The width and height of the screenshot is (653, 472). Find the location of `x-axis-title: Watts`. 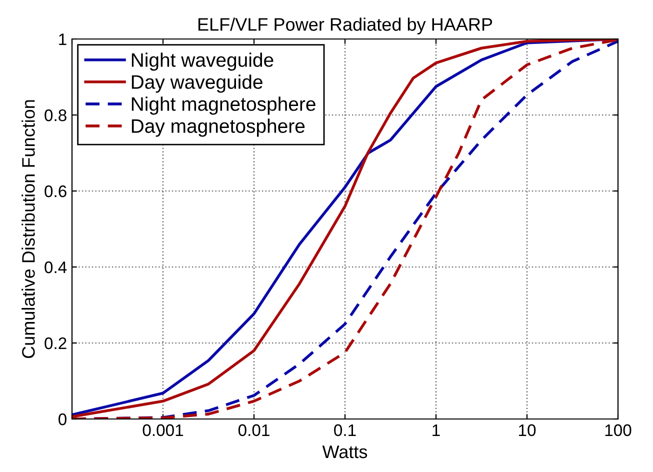

x-axis-title: Watts is located at coordinates (345, 452).